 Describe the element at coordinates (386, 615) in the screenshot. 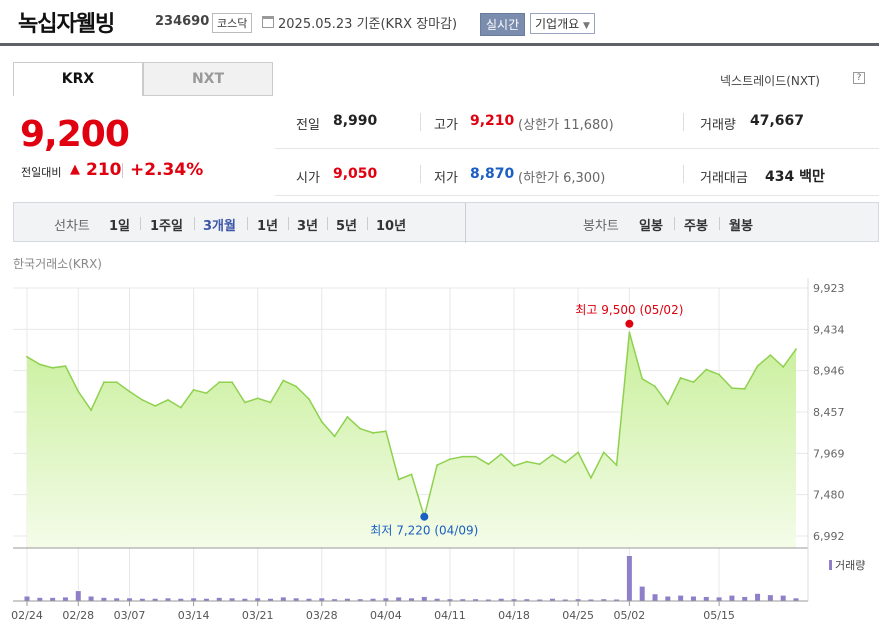

I see `x-tick-label: 04/04` at that location.